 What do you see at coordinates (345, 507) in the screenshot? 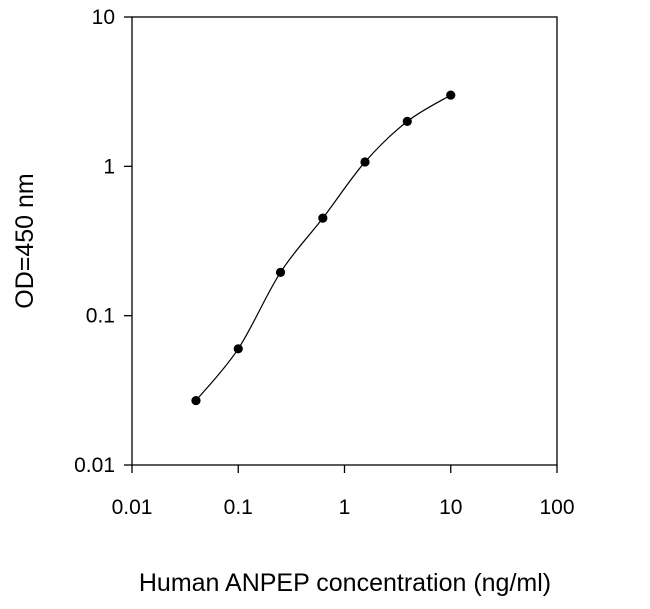
I see `x-tick-label: 1` at bounding box center [345, 507].